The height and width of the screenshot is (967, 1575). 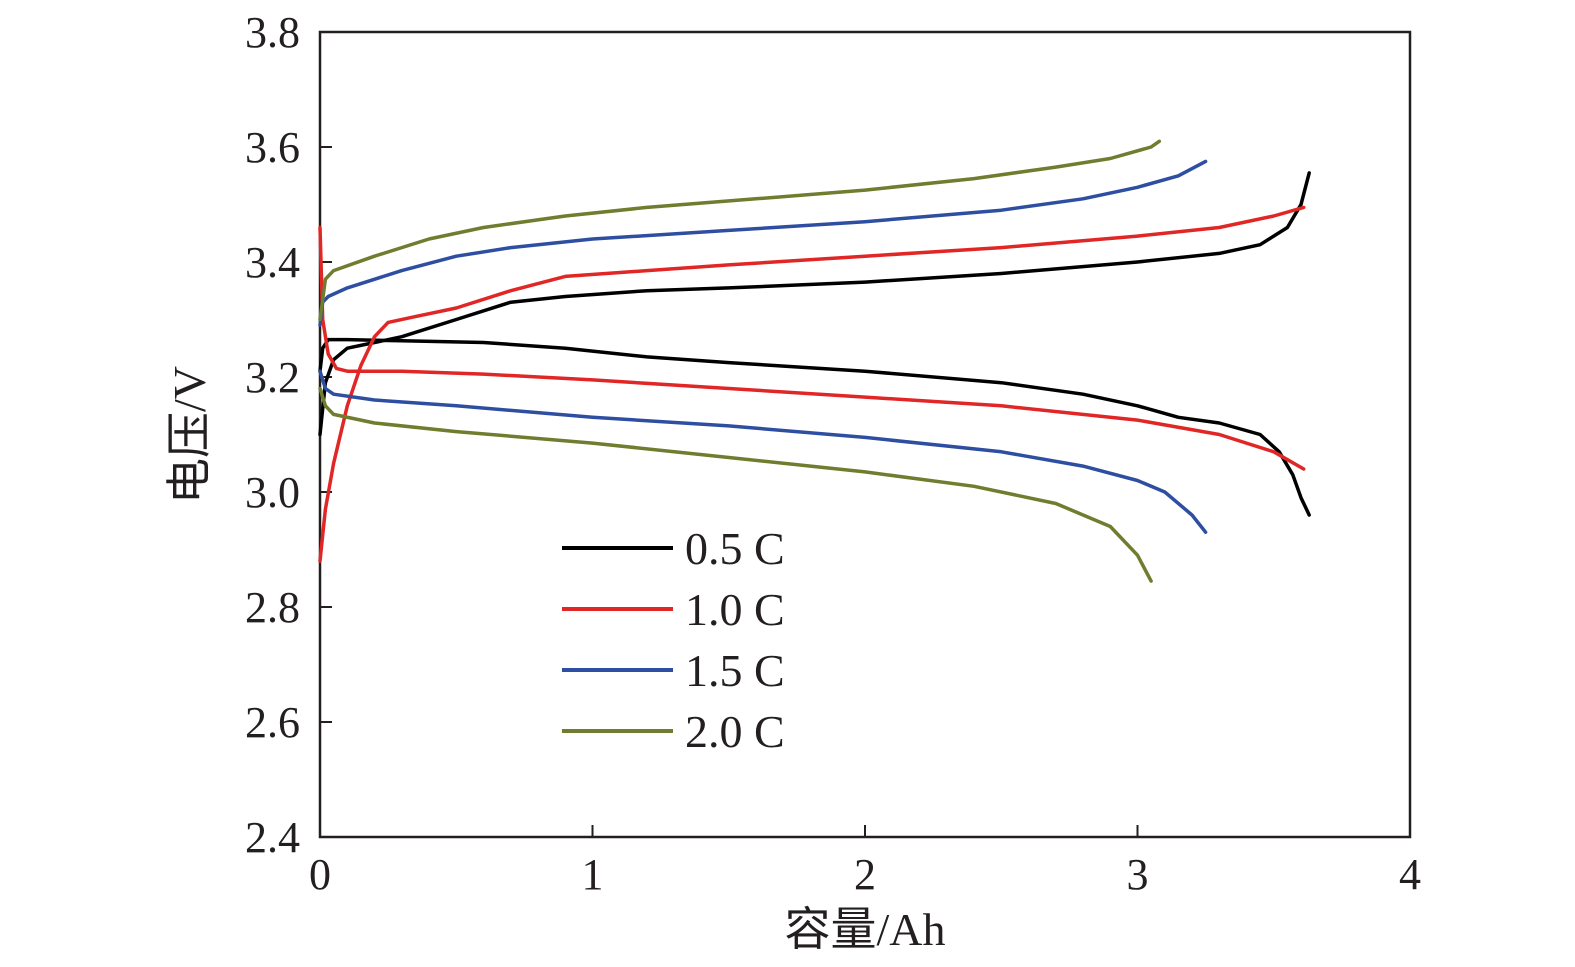 What do you see at coordinates (272, 32) in the screenshot?
I see `y-tick-label: 3.8` at bounding box center [272, 32].